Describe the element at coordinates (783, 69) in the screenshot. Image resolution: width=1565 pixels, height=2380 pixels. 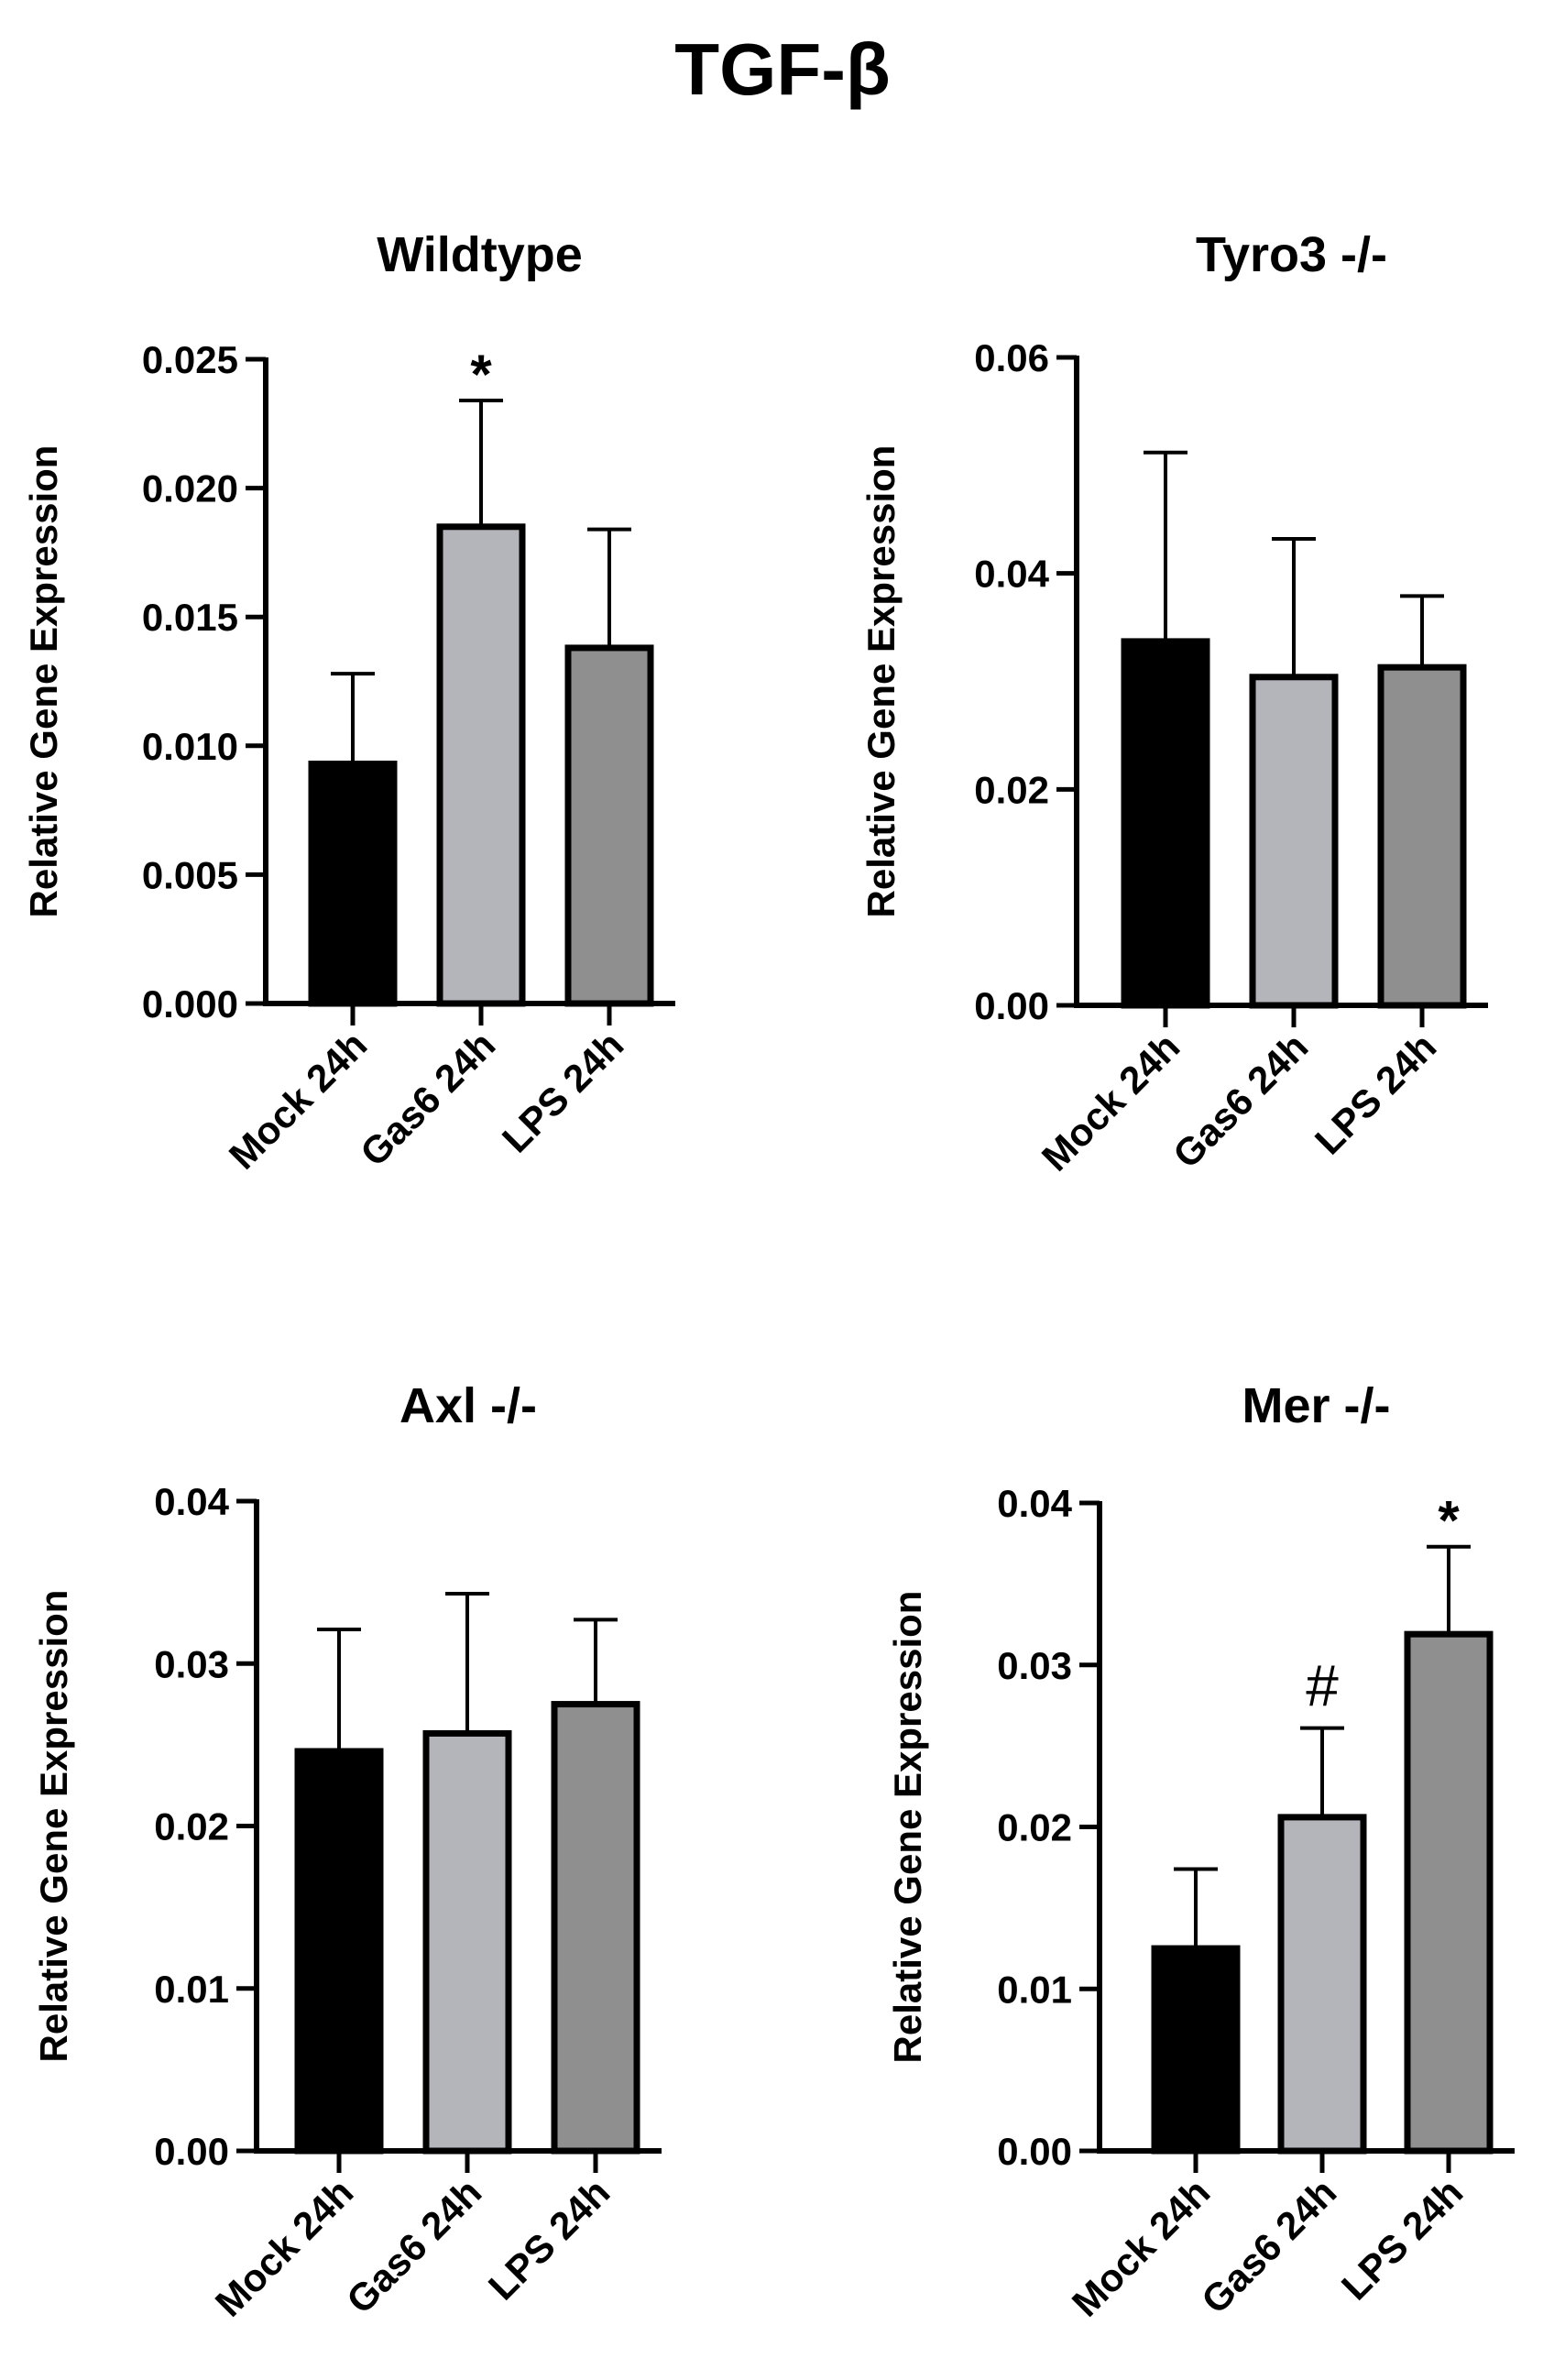
I see `figure-title: TGF-β` at that location.